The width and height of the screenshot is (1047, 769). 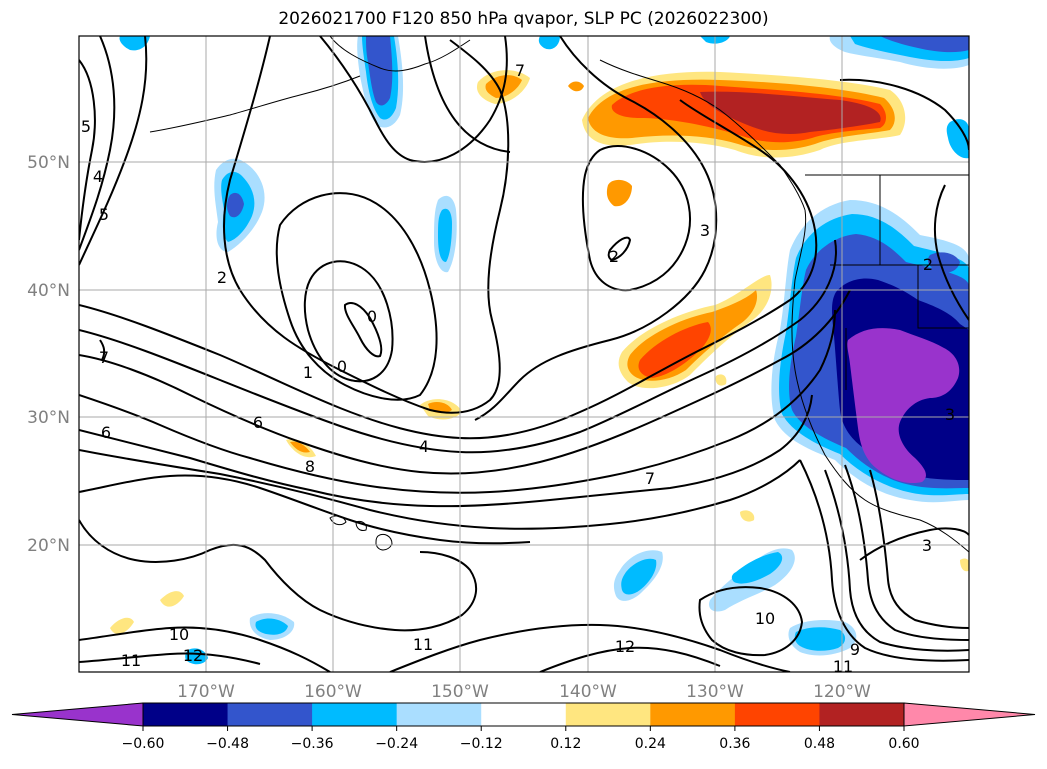 I want to click on contour-11-s, so click(x=590, y=647).